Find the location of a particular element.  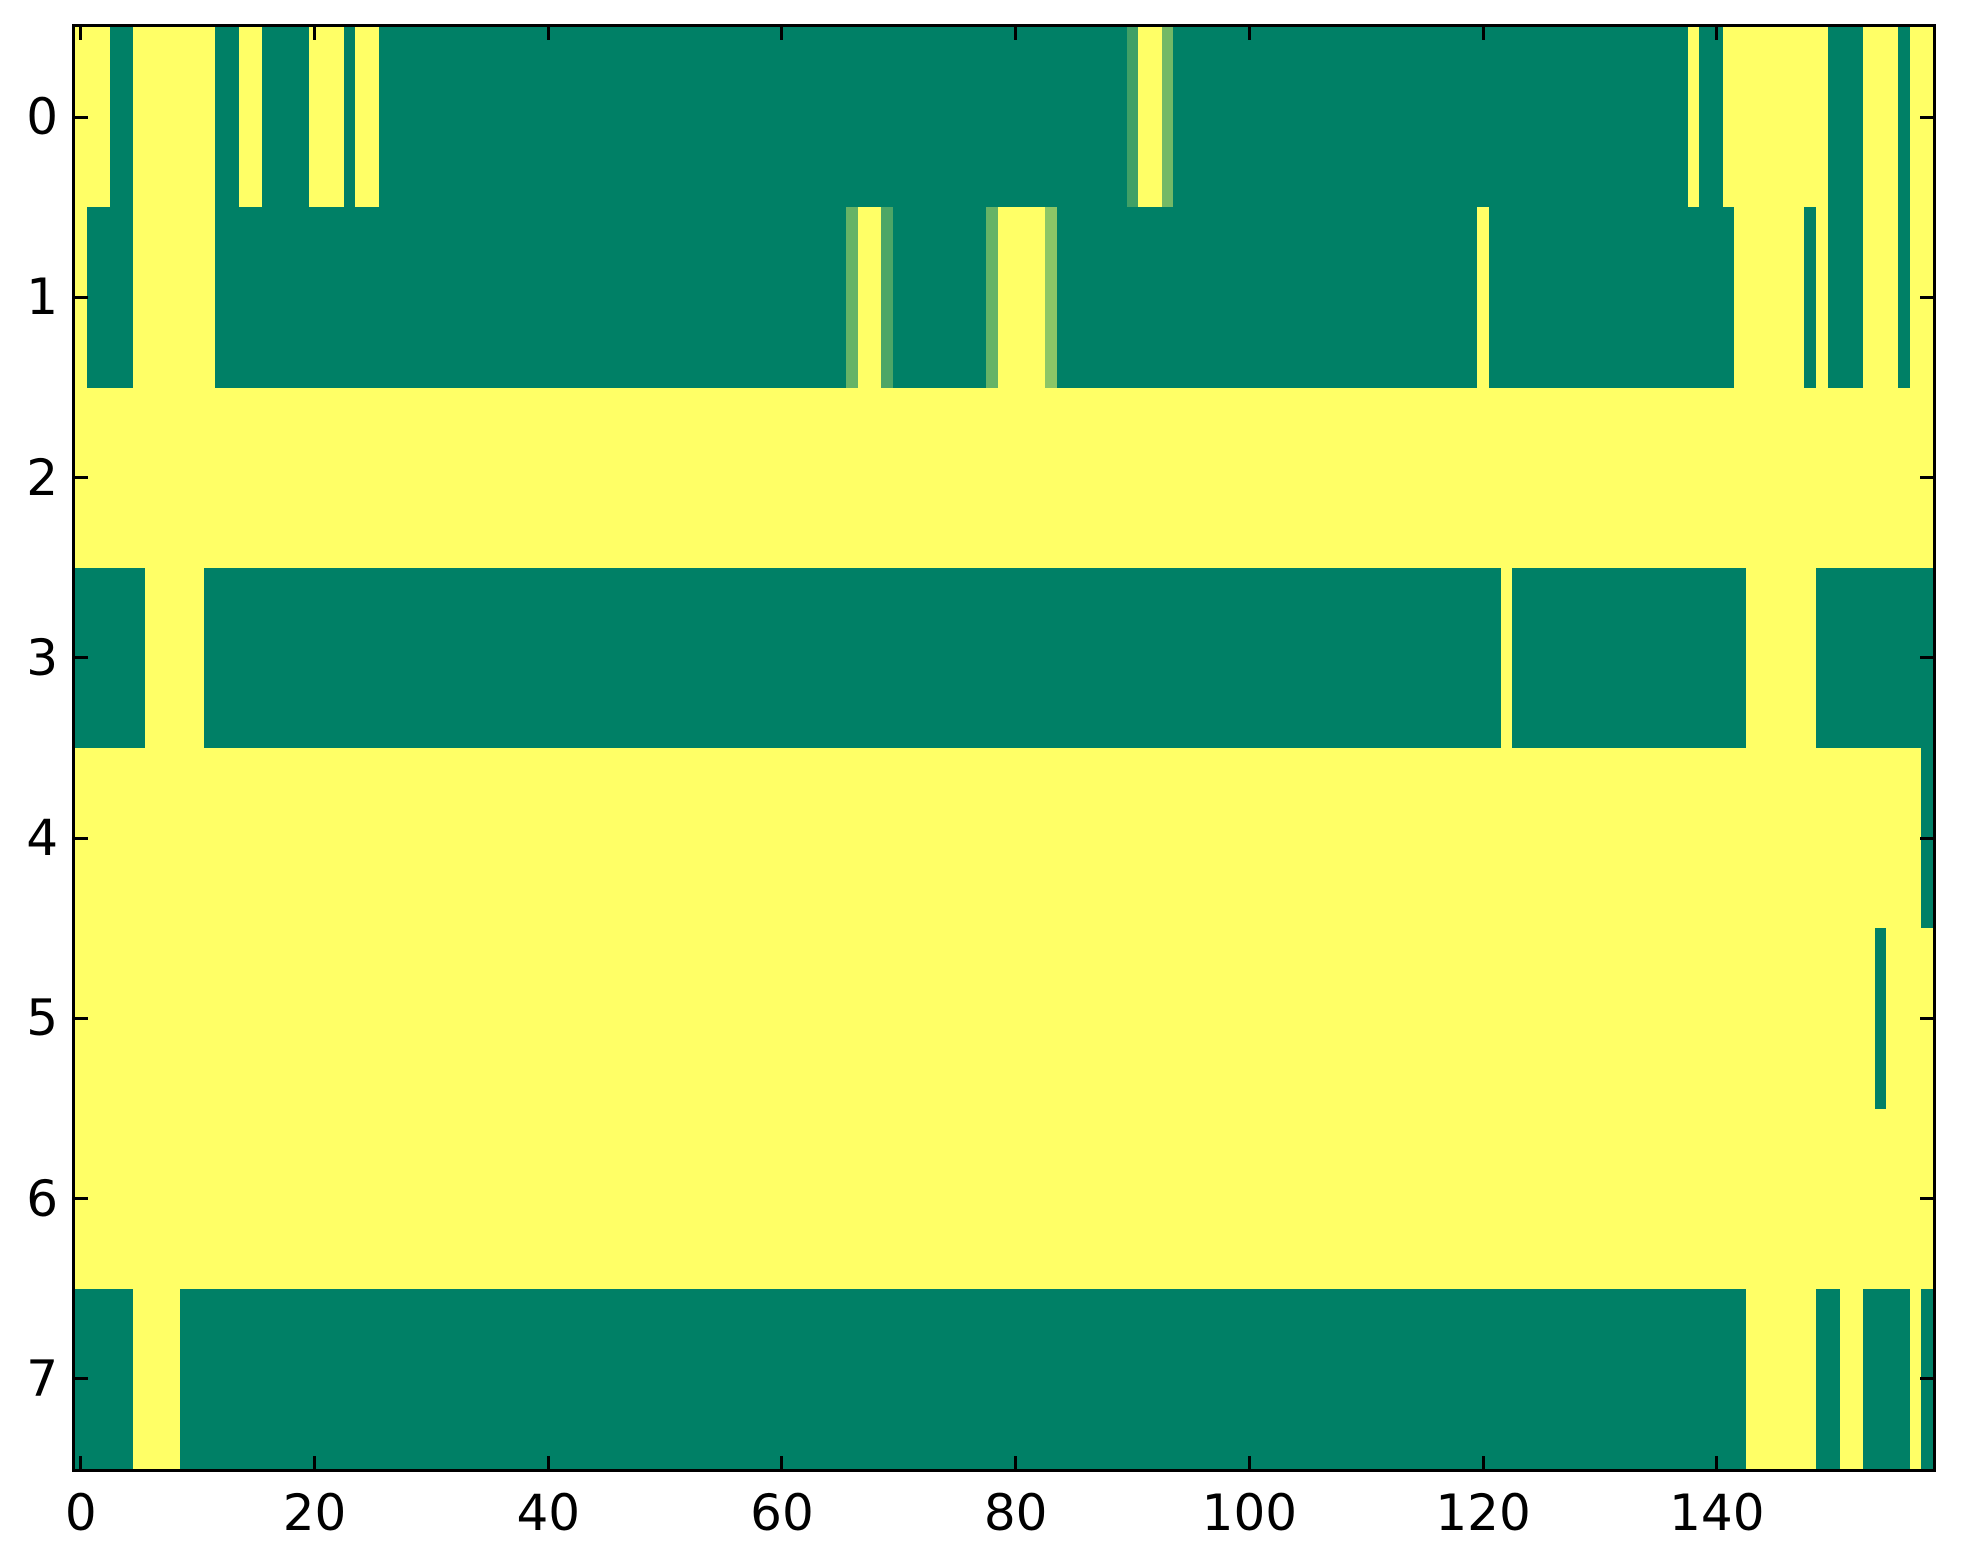

y-axis-tick-label: 4 is located at coordinates (42, 838).